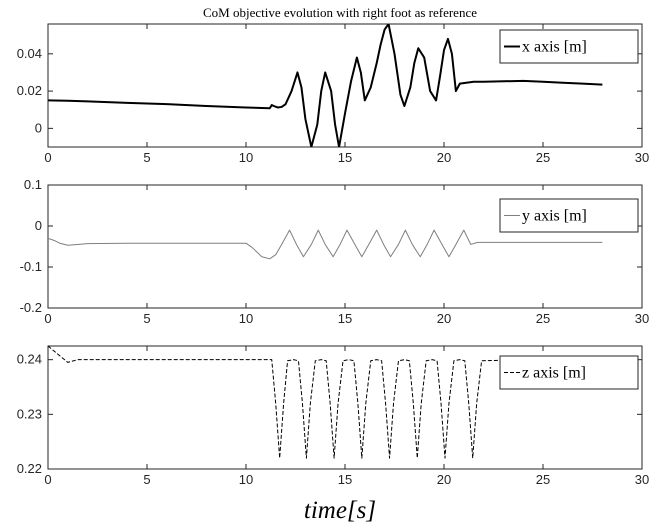 This screenshot has width=650, height=527. Describe the element at coordinates (29, 53) in the screenshot. I see `y-tick-label: 0.04` at that location.